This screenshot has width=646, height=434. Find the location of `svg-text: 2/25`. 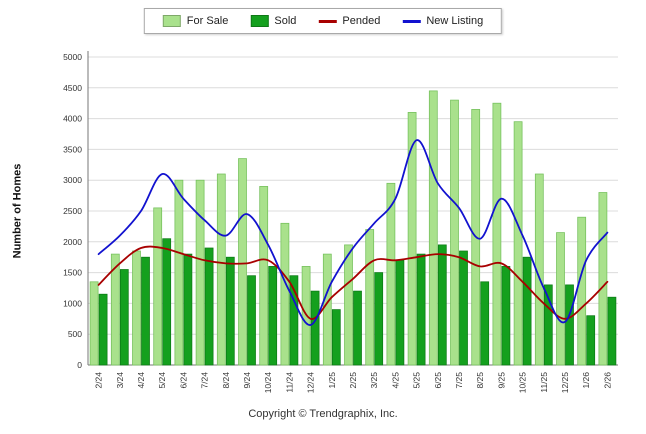

svg-text: 2/25 is located at coordinates (353, 380).